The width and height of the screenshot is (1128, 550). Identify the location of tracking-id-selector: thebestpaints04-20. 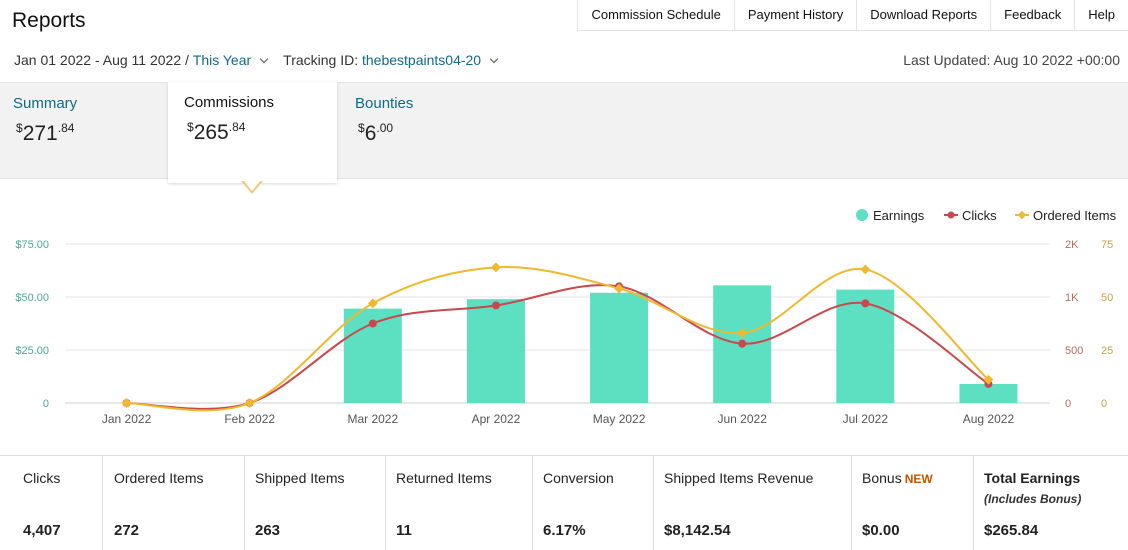
(422, 60).